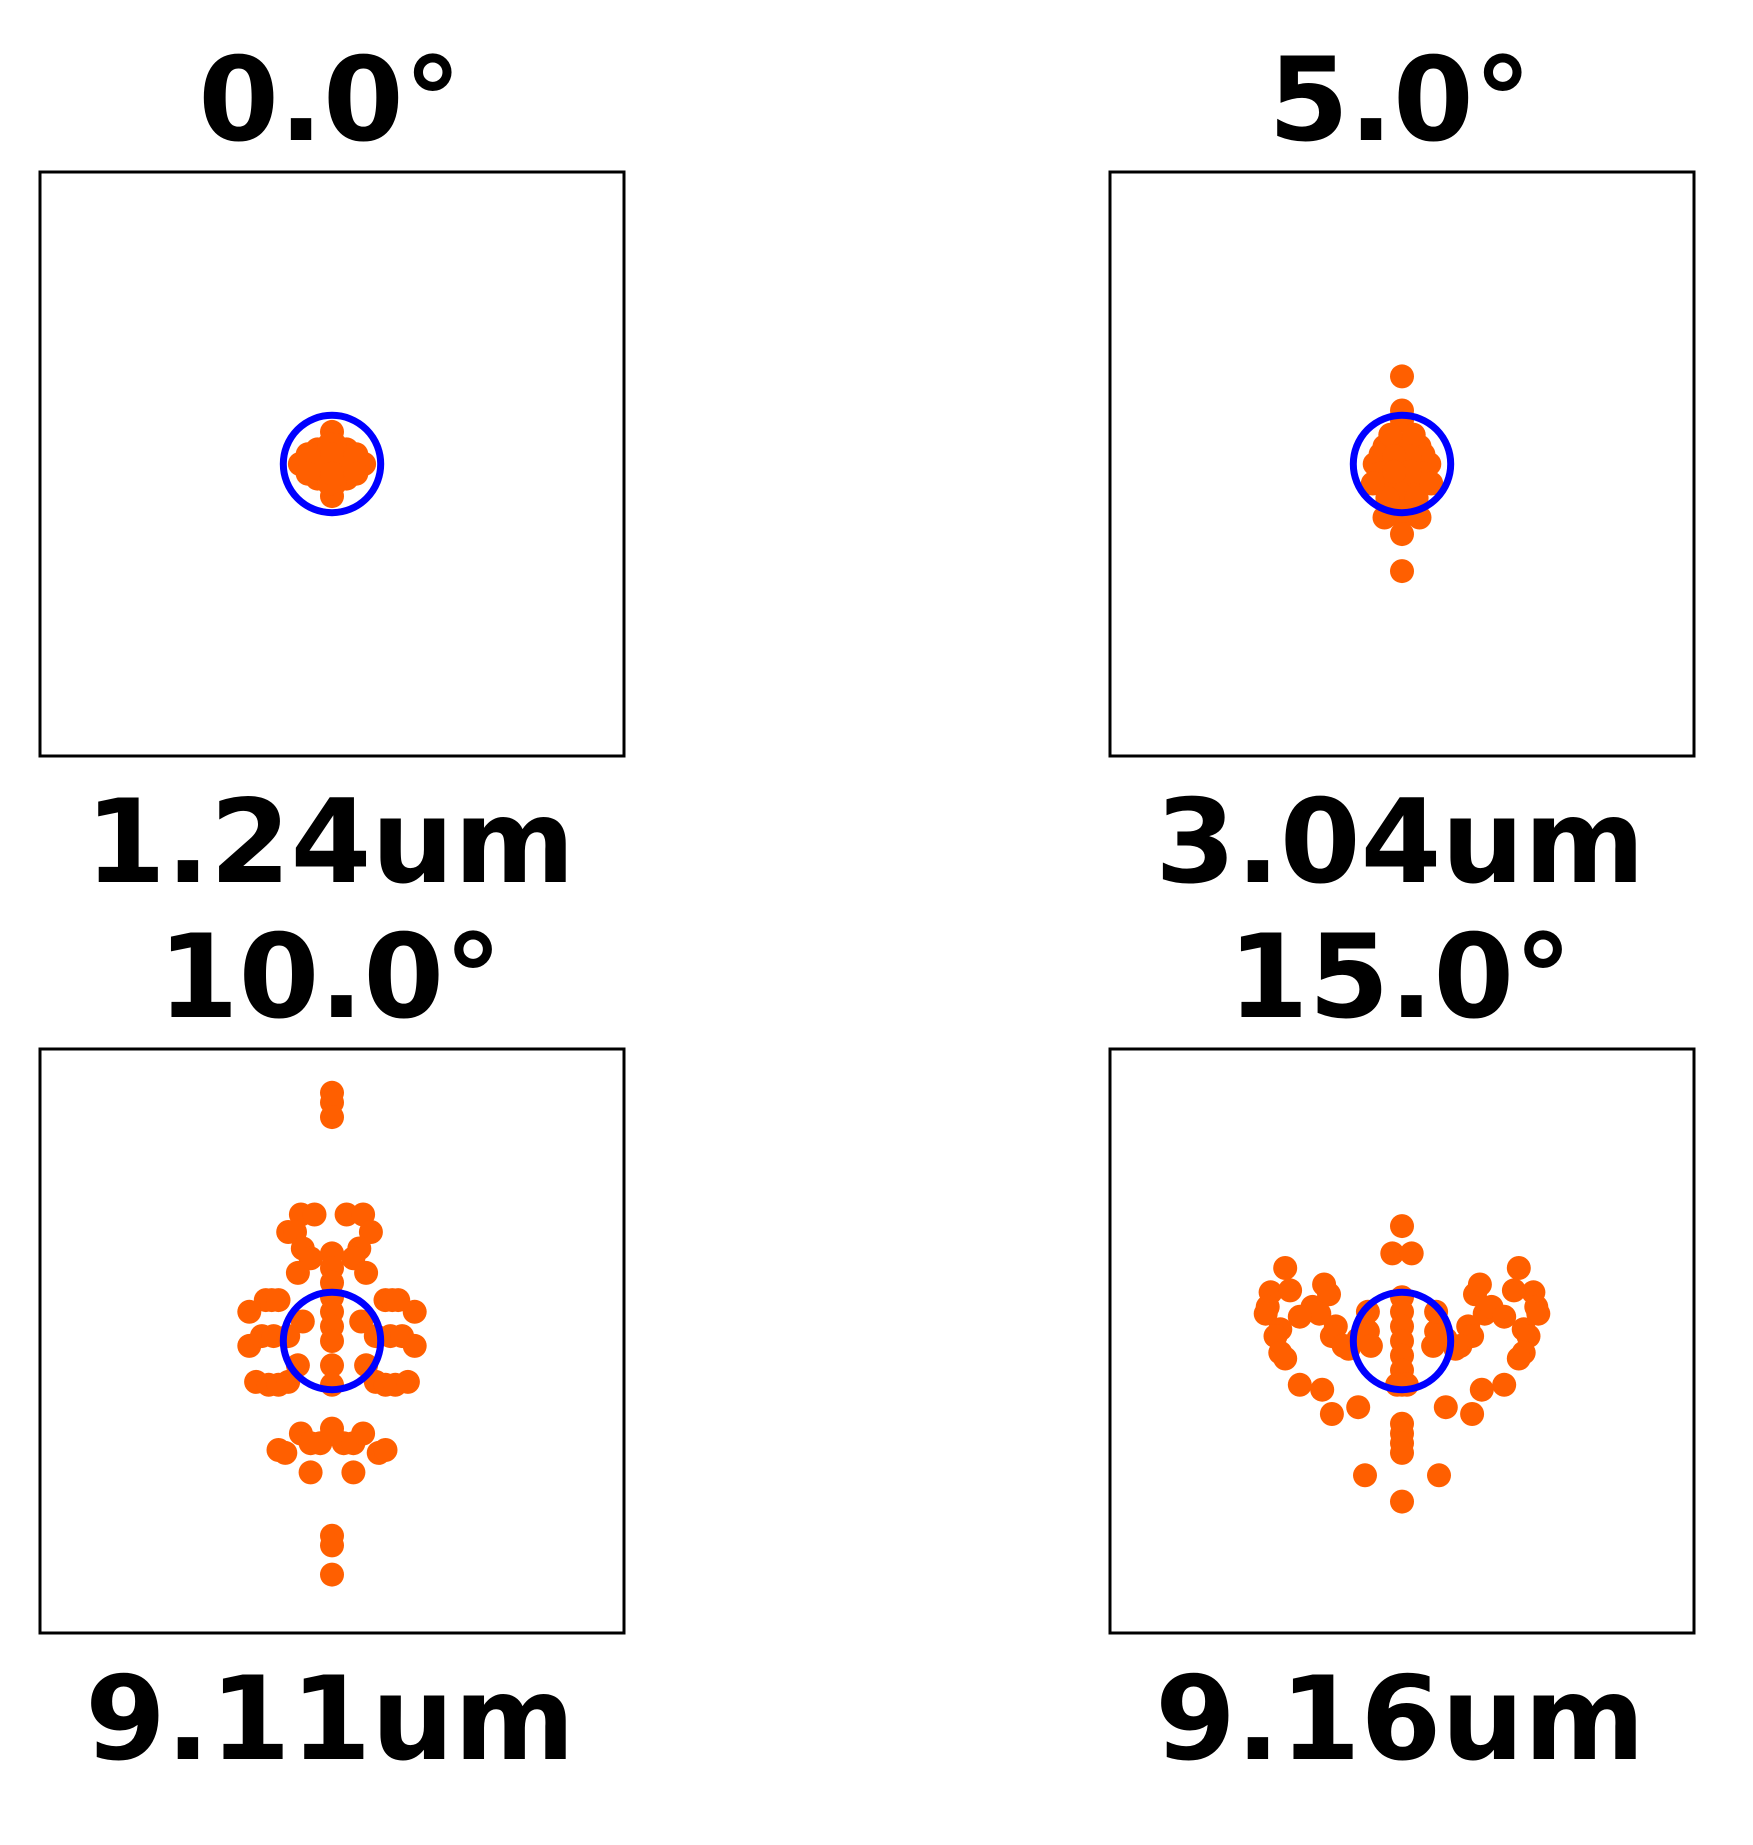 This screenshot has width=1753, height=1845. What do you see at coordinates (330, 1719) in the screenshot?
I see `panel-xlabel: 9.11um` at bounding box center [330, 1719].